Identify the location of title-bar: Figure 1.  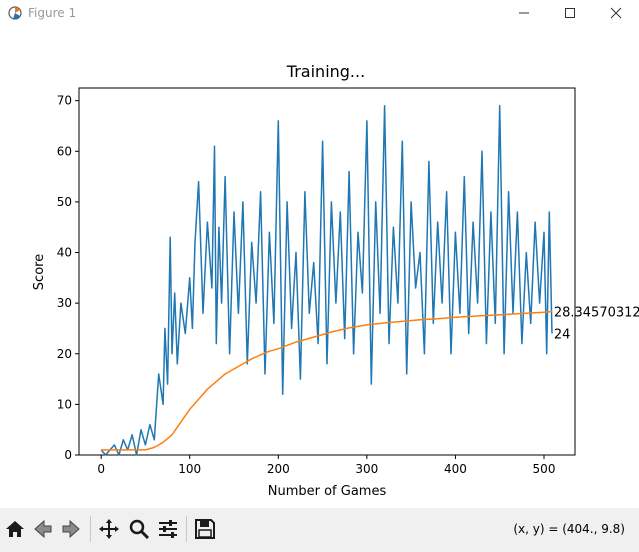
(319, 13).